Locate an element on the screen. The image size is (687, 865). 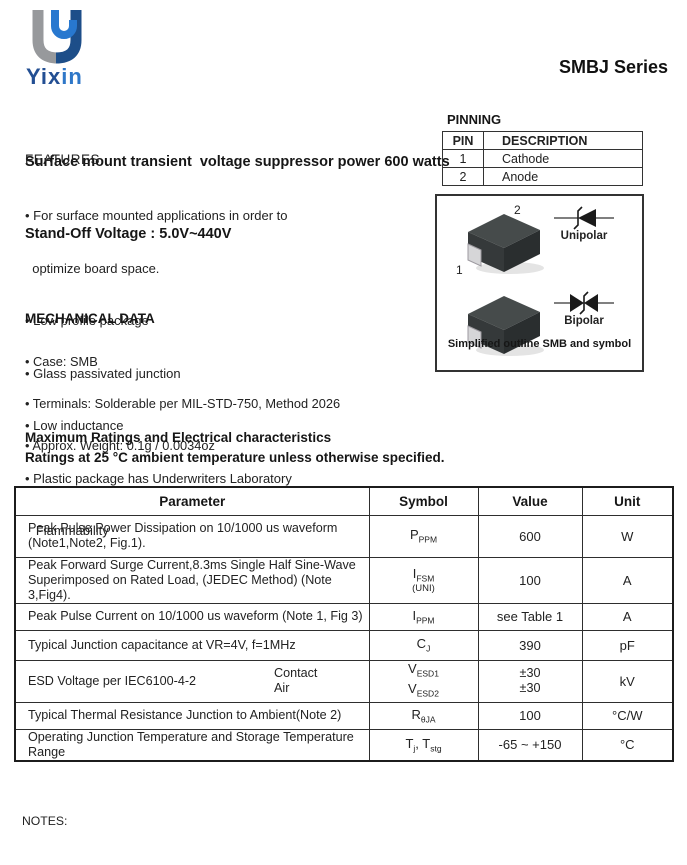
bipolar-diode-icon is located at coordinates (584, 303).